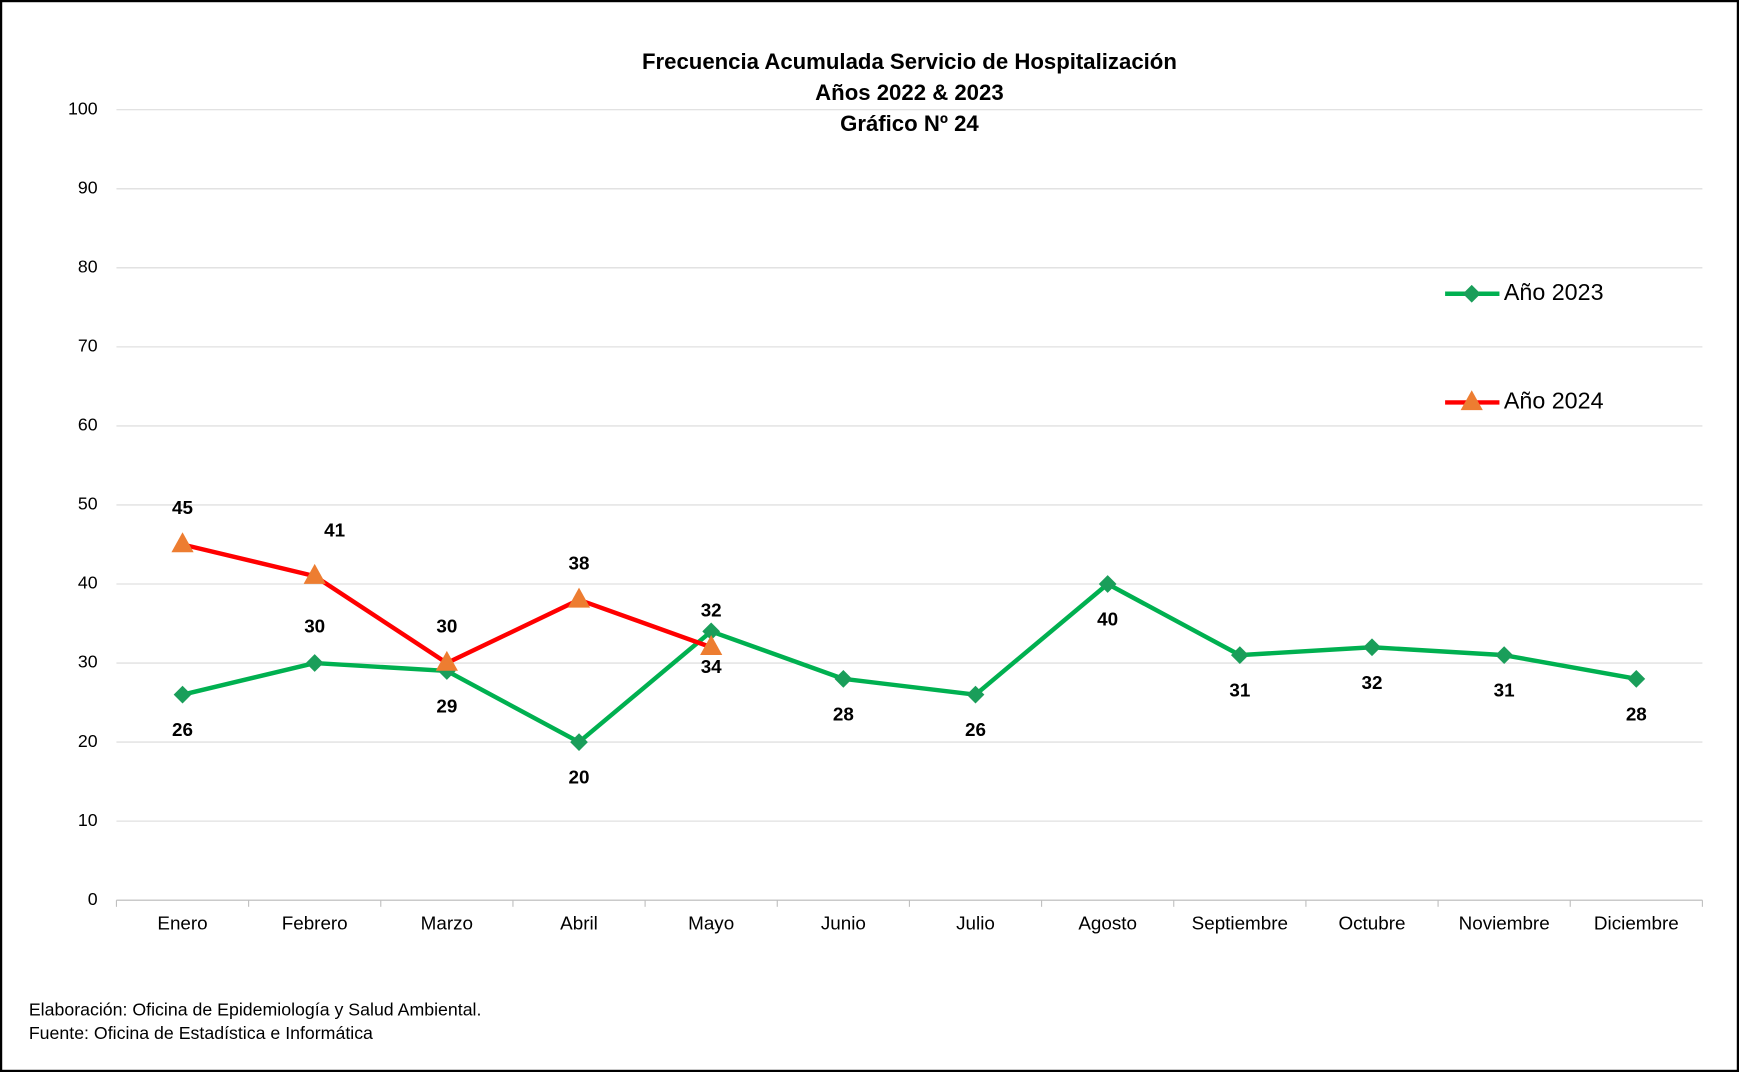 The width and height of the screenshot is (1739, 1072). I want to click on data-label: 41, so click(334, 530).